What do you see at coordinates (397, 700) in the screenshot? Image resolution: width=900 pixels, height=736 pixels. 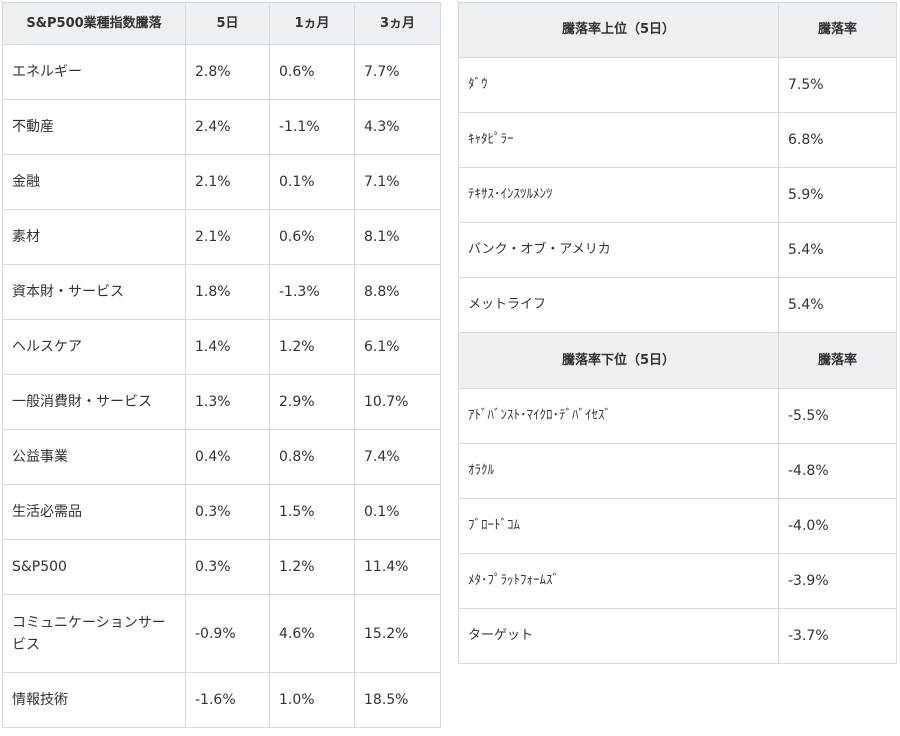 I see `sector-3m-change: 18.5%` at bounding box center [397, 700].